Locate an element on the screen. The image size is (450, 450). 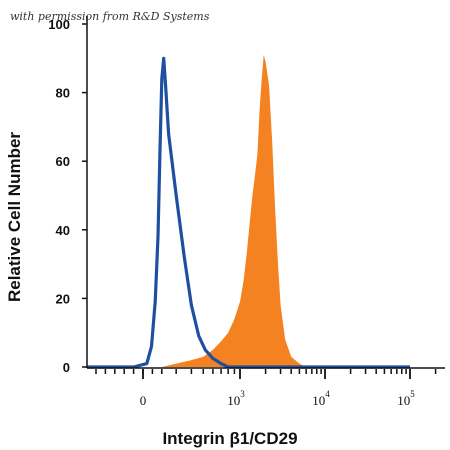
y-tick-label: 60 is located at coordinates (63, 161).